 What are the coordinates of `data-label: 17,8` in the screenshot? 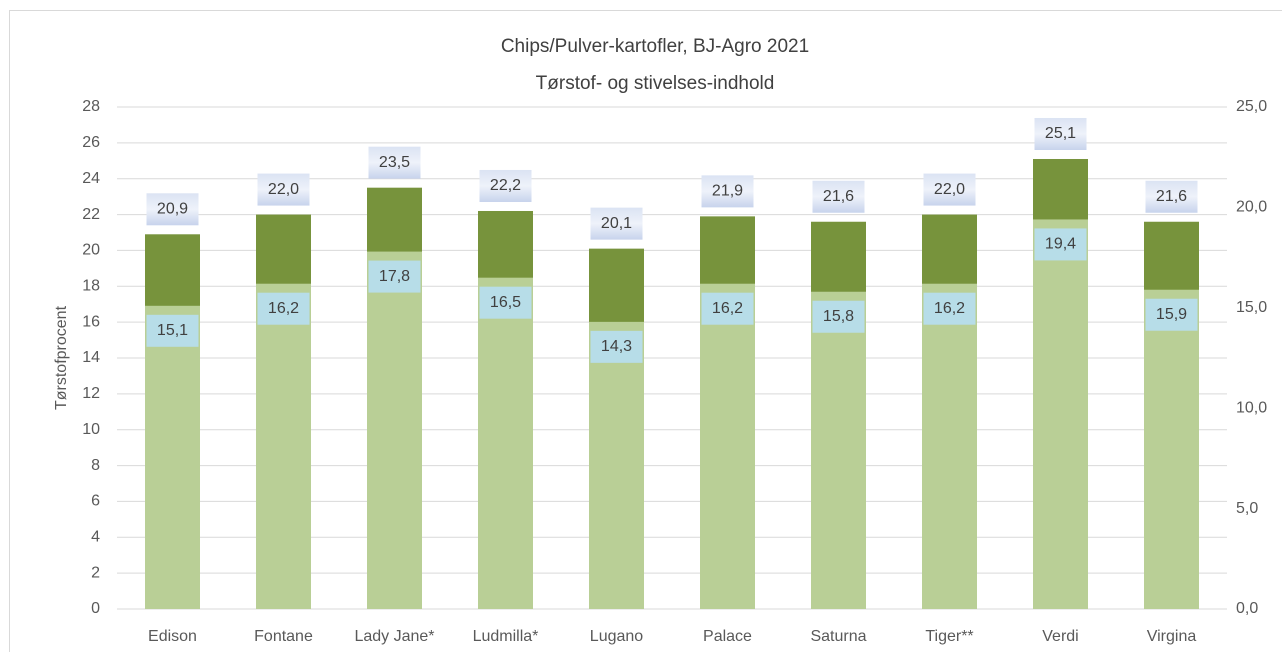 It's located at (394, 276).